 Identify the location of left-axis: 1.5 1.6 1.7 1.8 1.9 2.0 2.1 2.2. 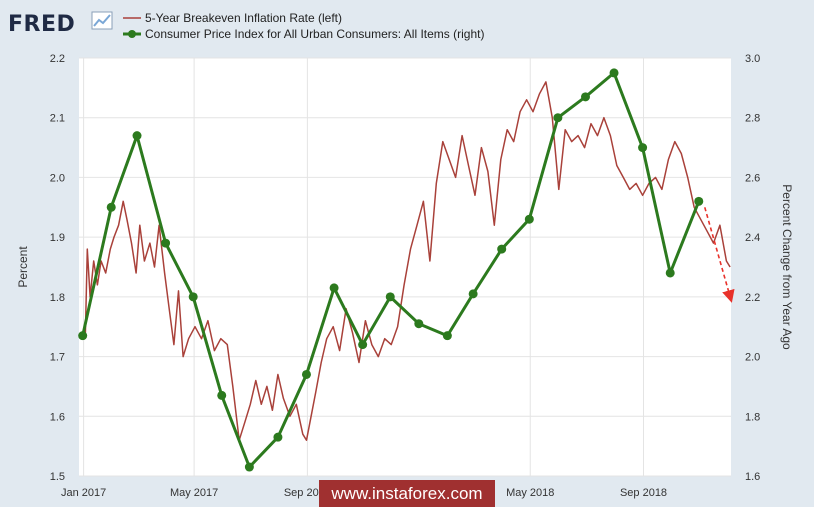
(57, 268).